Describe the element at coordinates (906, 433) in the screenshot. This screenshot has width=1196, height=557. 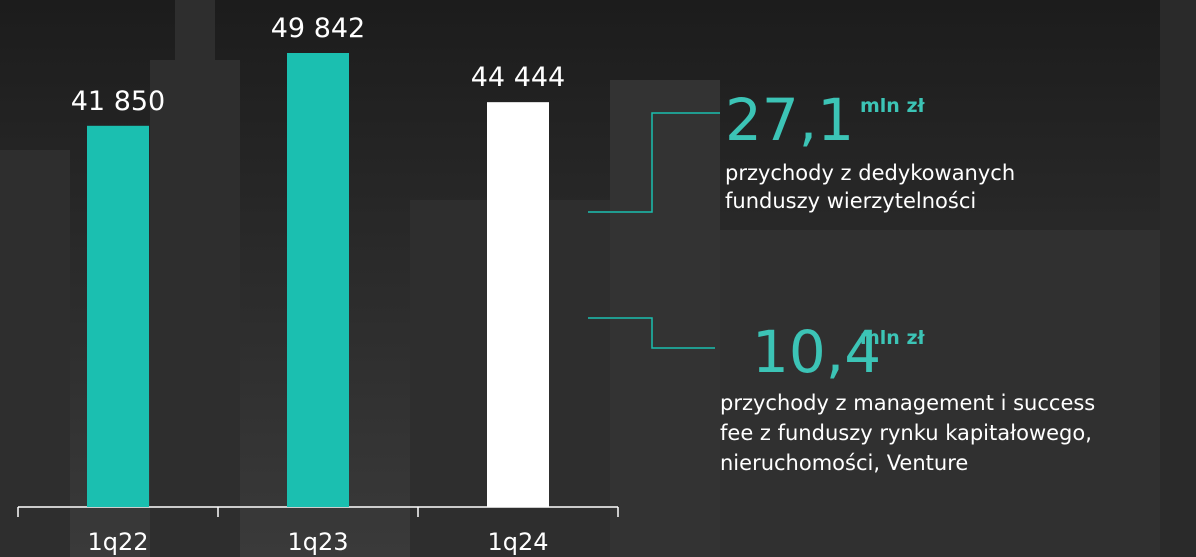
I see `annotation-text: fee z funduszy rynku kapitałowego,` at that location.